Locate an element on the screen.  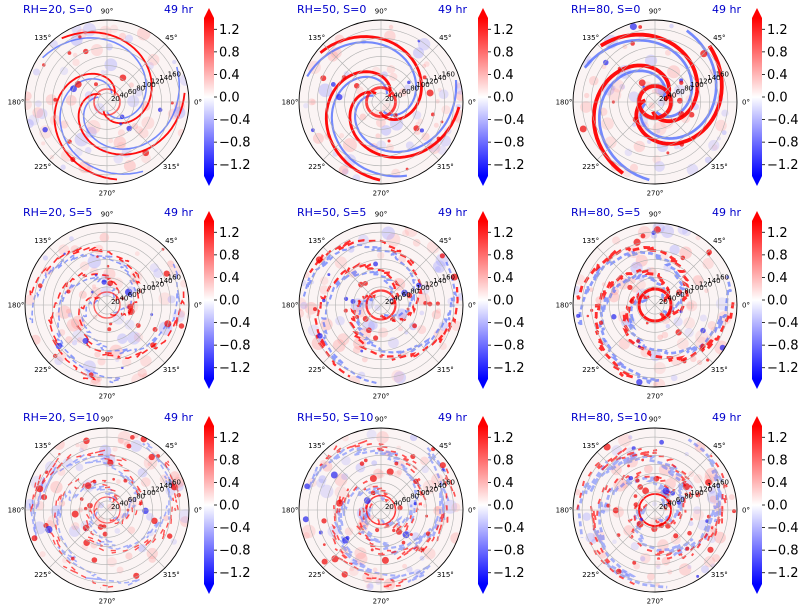
vorticity-field is located at coordinates (106, 309).